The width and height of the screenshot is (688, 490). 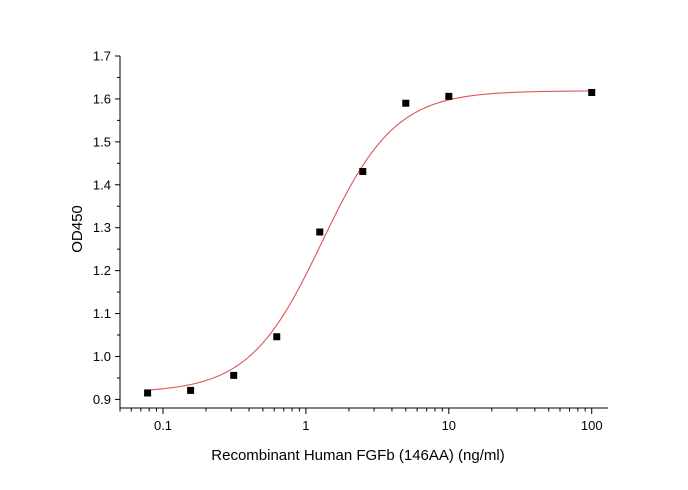 What do you see at coordinates (163, 425) in the screenshot?
I see `x-tick-label: 0.1` at bounding box center [163, 425].